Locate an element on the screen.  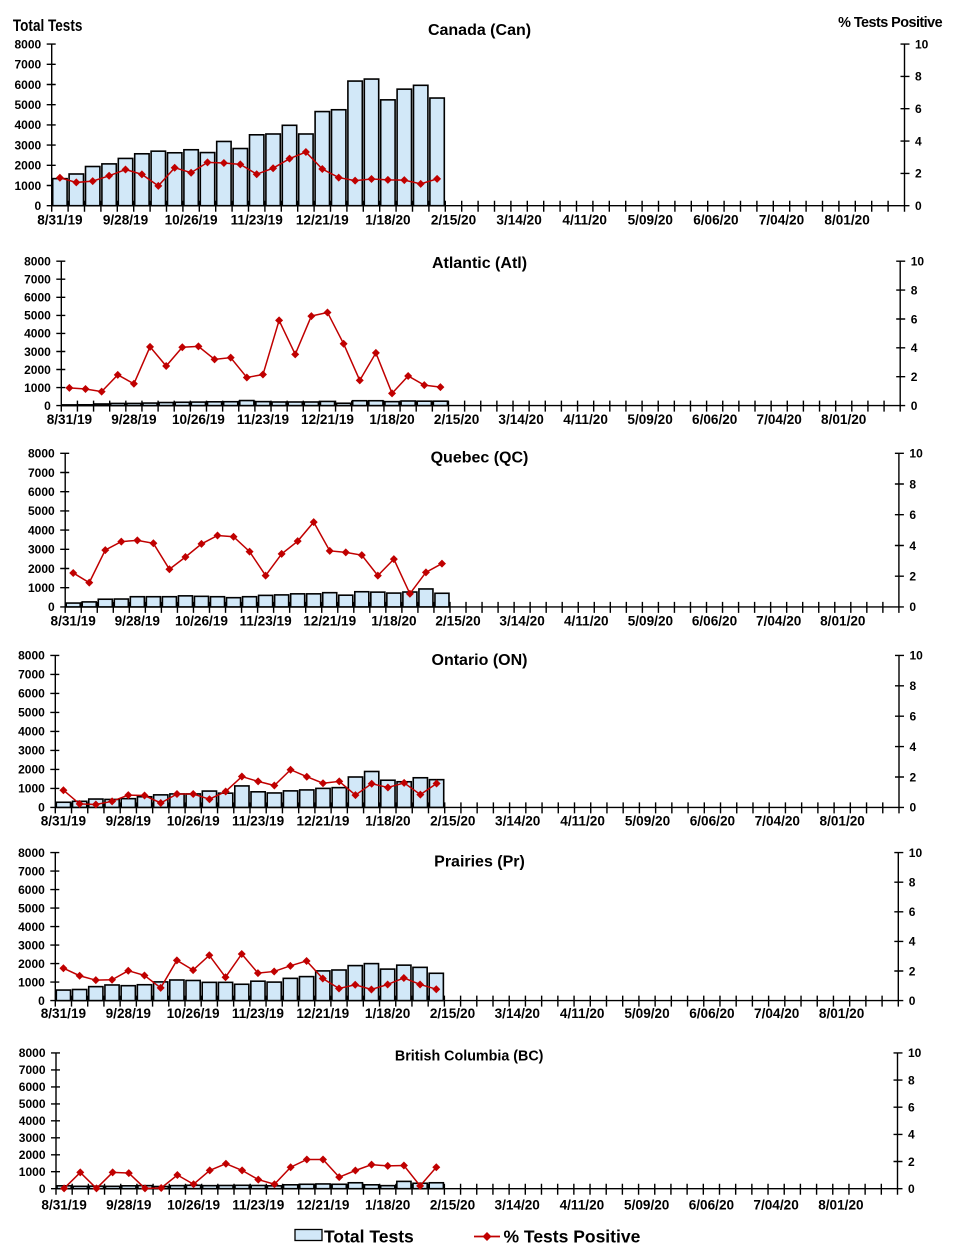
svg-text: 4/11/20 is located at coordinates (582, 1013).